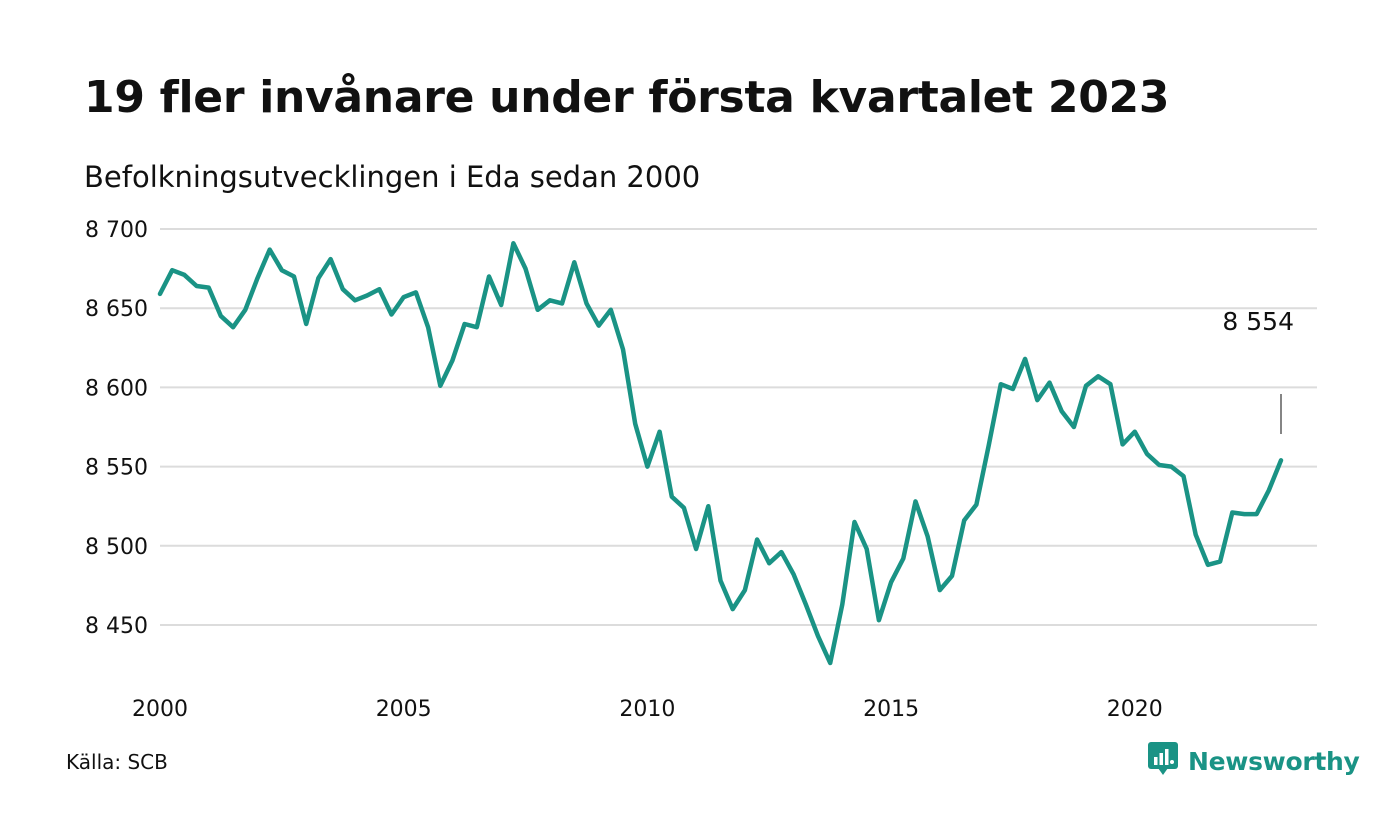 The image size is (1400, 840). I want to click on newsworthy-logo-icon, so click(1163, 761).